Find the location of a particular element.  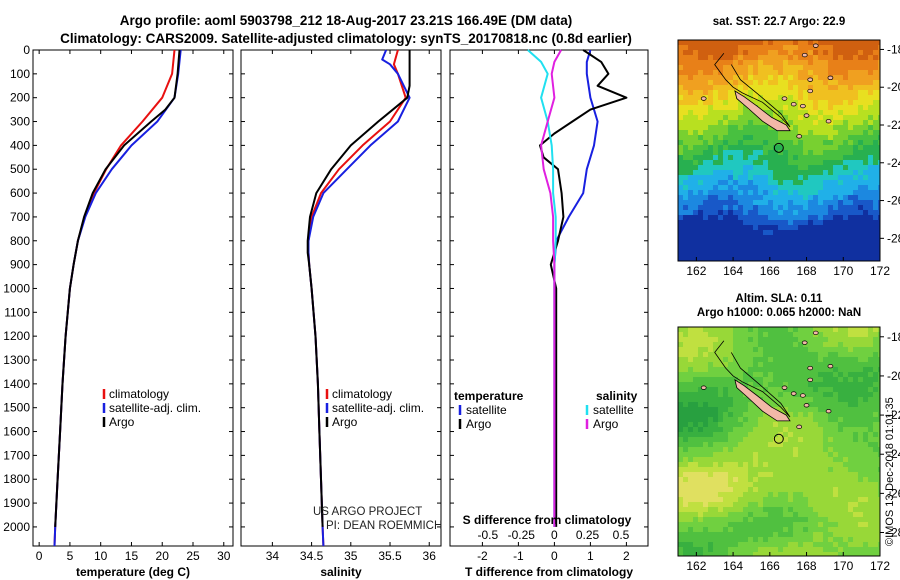

x-tick-label: 5 is located at coordinates (70, 556).